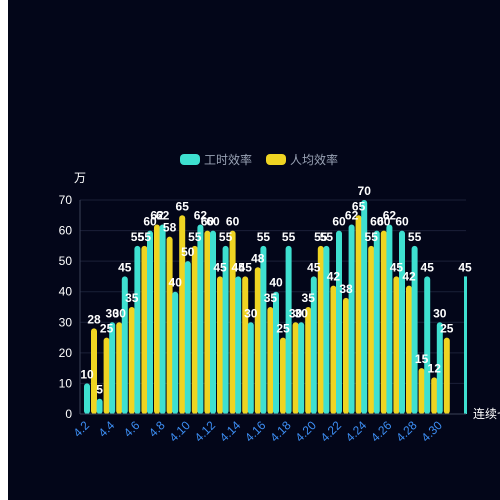 This screenshot has height=500, width=500. What do you see at coordinates (66, 383) in the screenshot?
I see `y-tick-label: 10` at bounding box center [66, 383].